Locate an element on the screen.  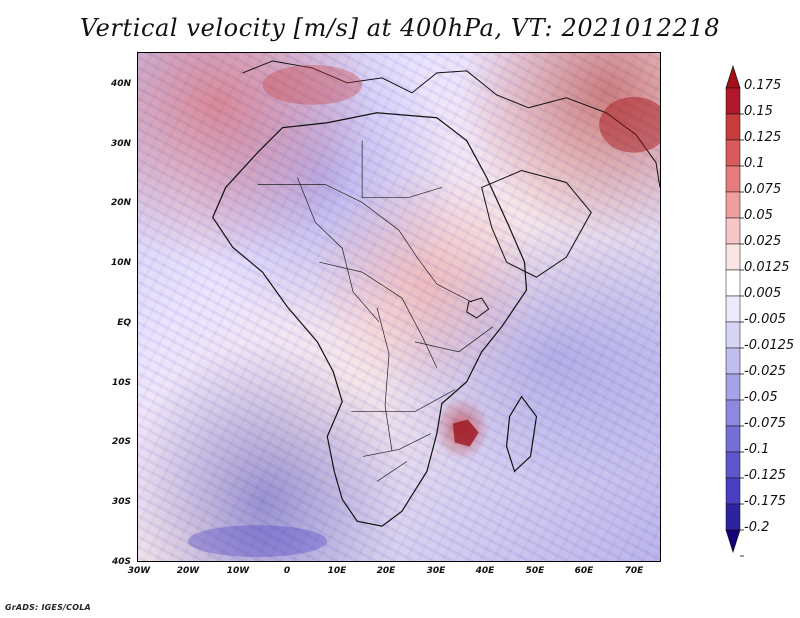
longitude-label-30w: 30W is located at coordinates (139, 571).